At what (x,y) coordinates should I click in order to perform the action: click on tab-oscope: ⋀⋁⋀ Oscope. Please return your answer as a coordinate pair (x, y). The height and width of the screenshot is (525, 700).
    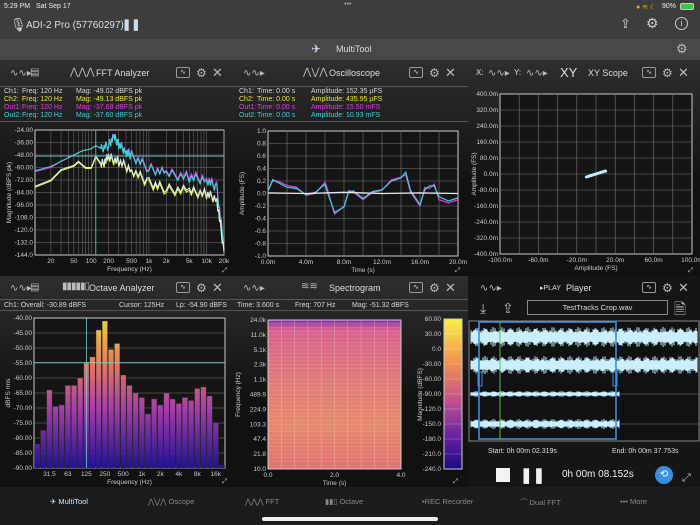
    Looking at the image, I should click on (171, 501).